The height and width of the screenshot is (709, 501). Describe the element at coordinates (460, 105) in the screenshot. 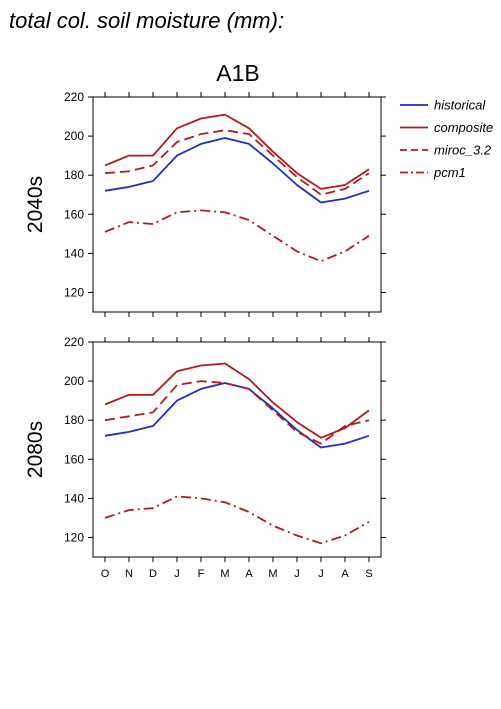

I see `legend-label: historical` at that location.